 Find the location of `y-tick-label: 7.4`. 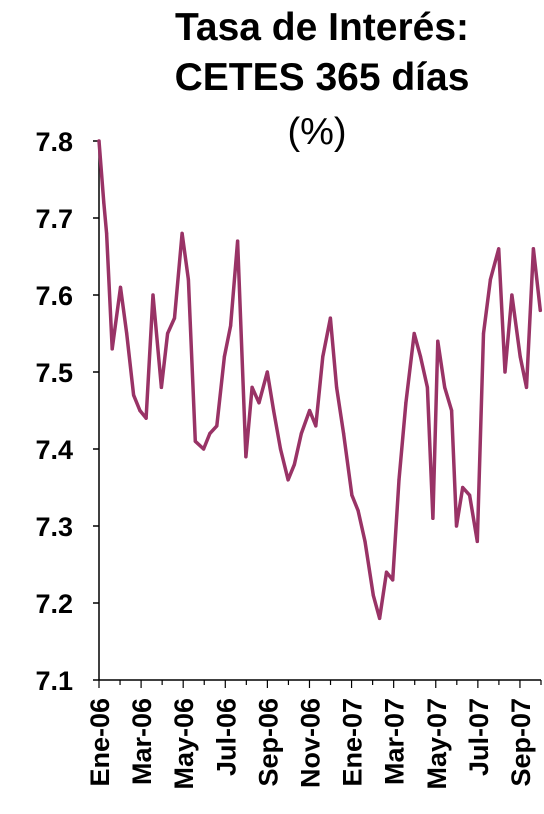

y-tick-label: 7.4 is located at coordinates (54, 450).